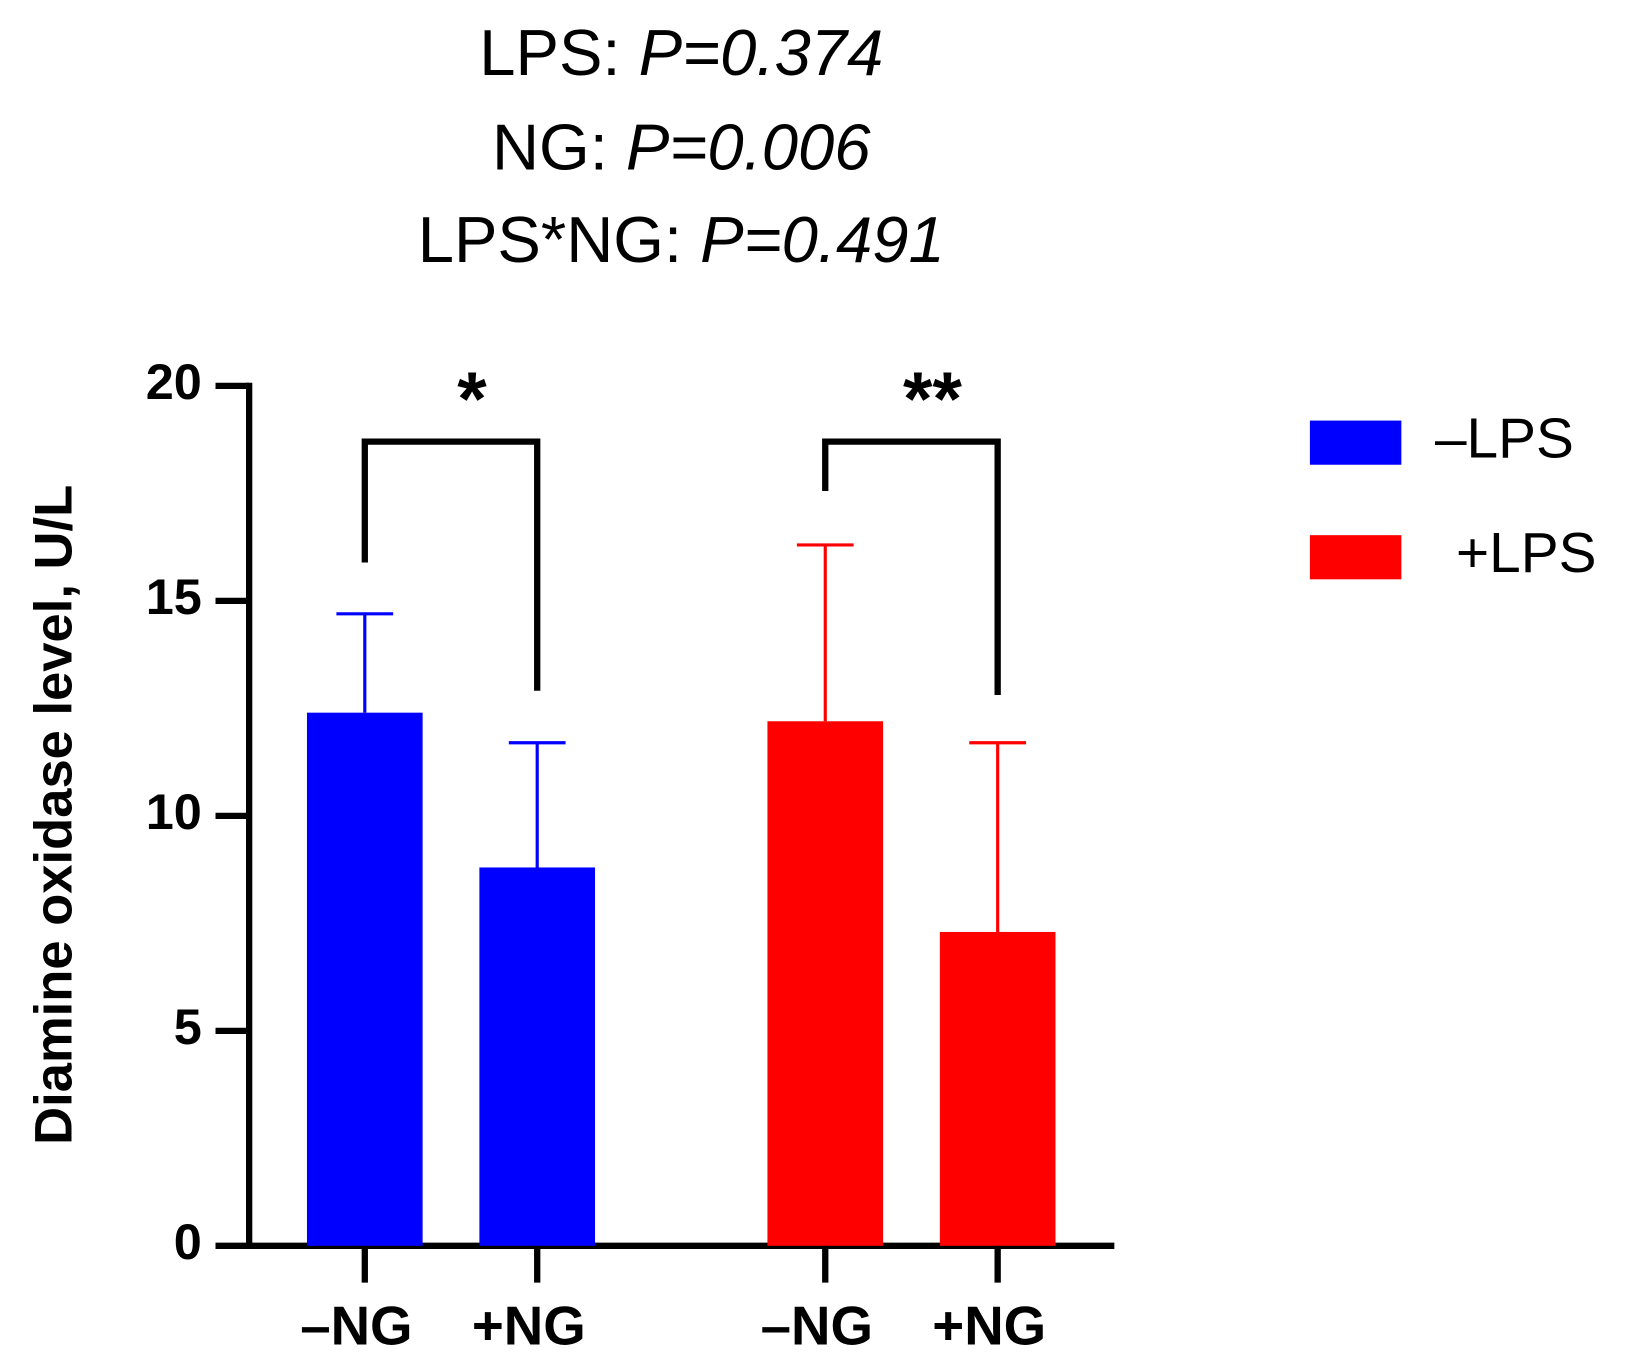 This screenshot has height=1371, width=1640. Describe the element at coordinates (550, 239) in the screenshot. I see `title-label: LPS*NG:` at that location.